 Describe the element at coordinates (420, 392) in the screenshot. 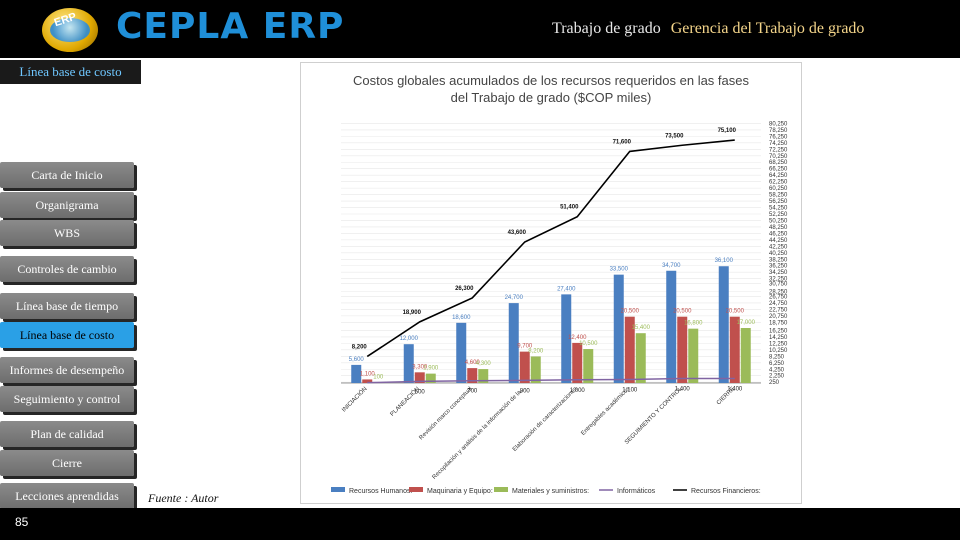

I see `small-line-label: 500` at that location.